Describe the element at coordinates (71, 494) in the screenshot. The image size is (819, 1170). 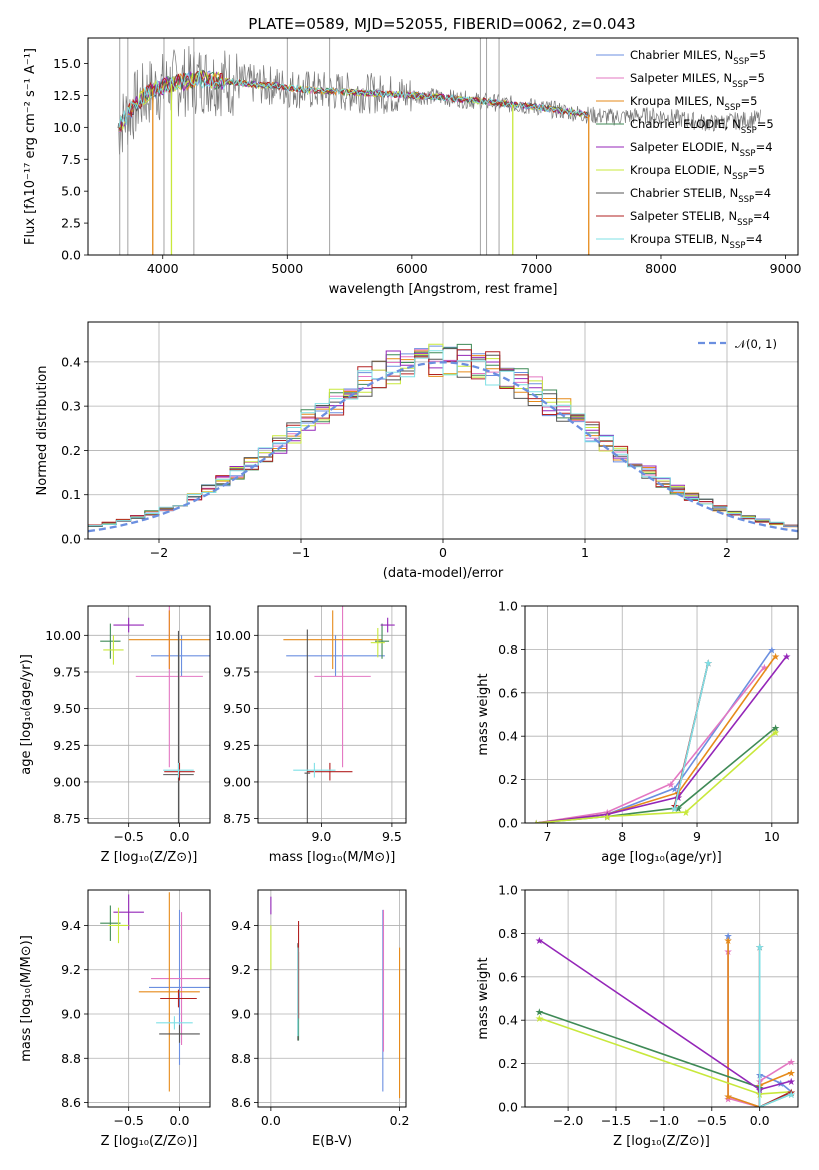
I see `y-tick-label: 0.1` at that location.